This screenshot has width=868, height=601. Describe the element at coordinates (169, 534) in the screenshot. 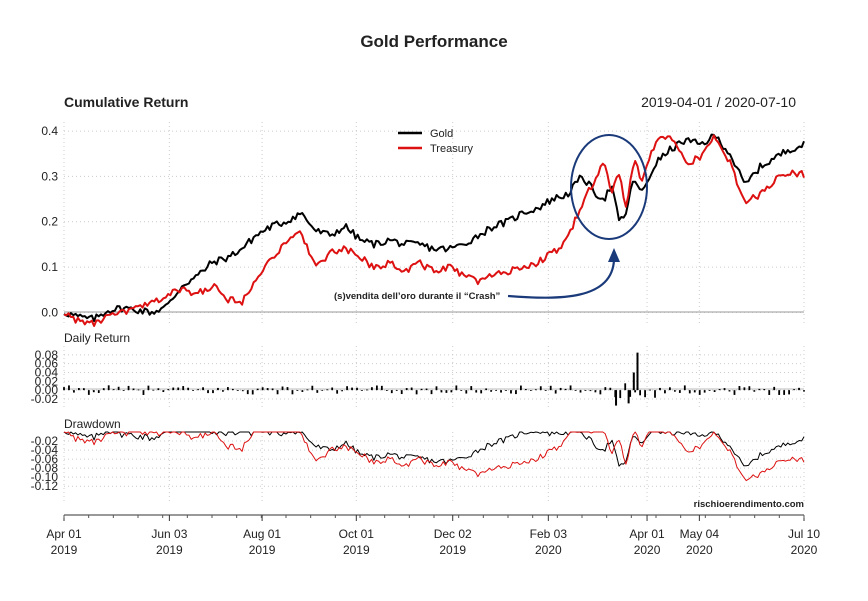

I see `x-tick-label-month: Jun 03` at that location.